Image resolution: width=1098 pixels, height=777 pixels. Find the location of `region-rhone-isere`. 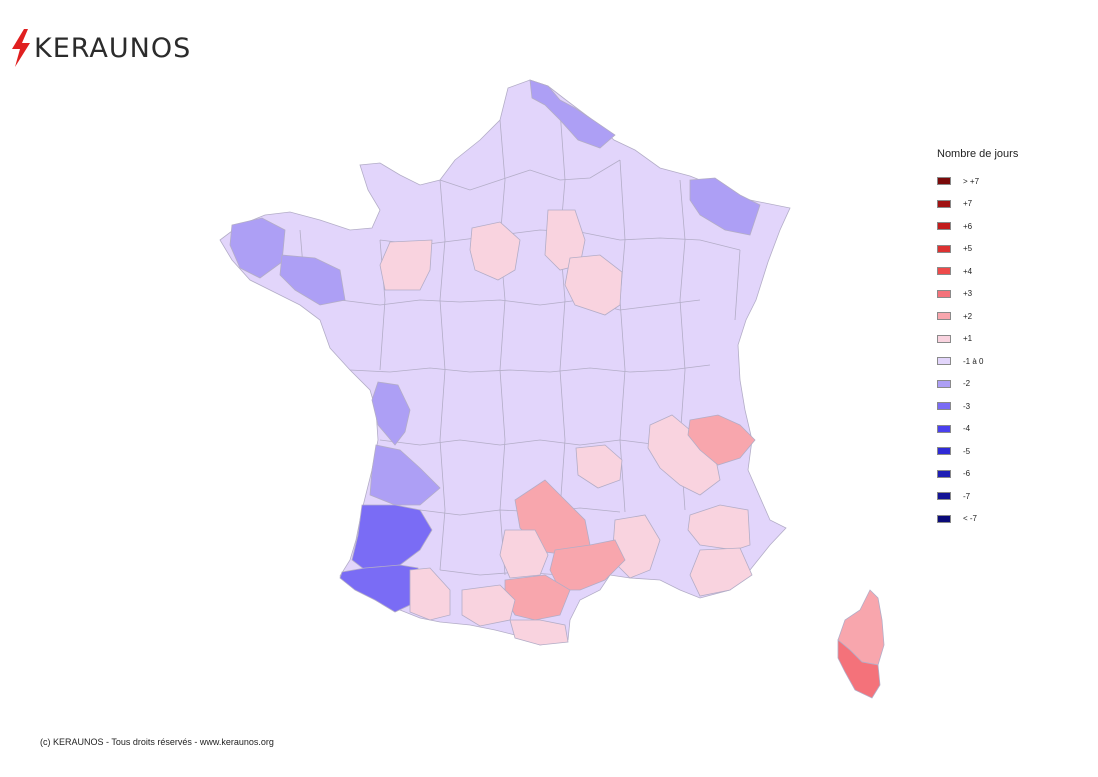

region-rhone-isere is located at coordinates (684, 455).